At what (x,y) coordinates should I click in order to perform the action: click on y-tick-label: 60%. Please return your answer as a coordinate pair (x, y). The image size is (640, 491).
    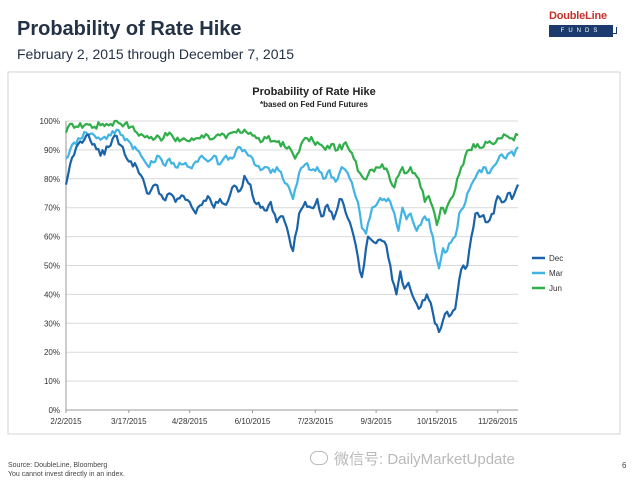
    Looking at the image, I should click on (52, 237).